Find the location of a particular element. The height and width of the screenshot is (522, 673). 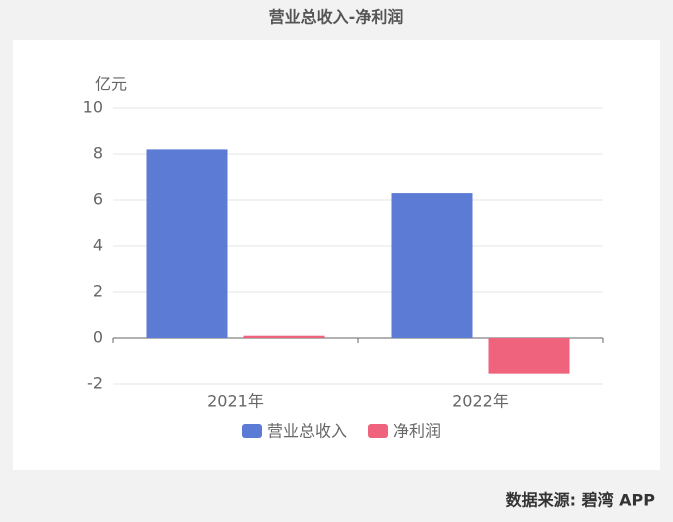

y-tick-label: 8 is located at coordinates (98, 153).